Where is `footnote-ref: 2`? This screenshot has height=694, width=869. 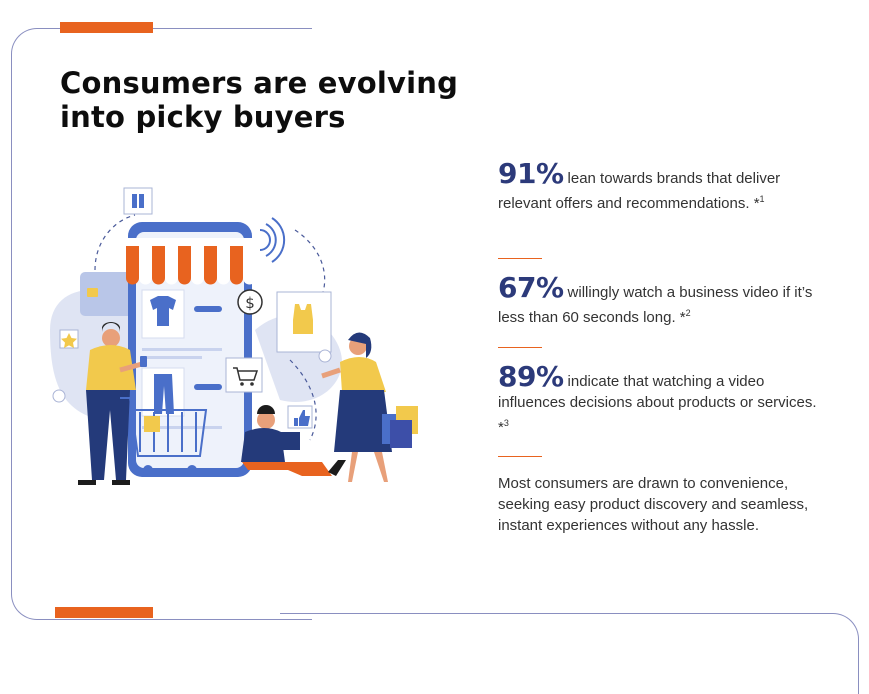
footnote-ref: 2 is located at coordinates (688, 313).